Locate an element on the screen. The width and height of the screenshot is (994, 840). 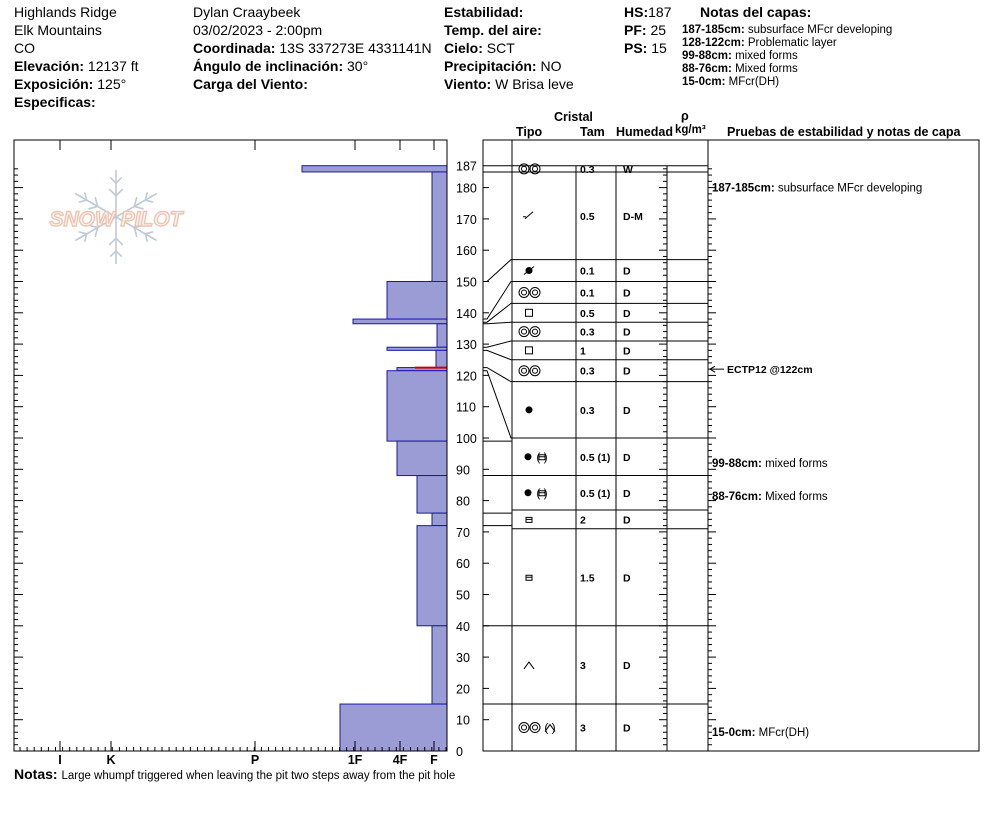
air-temp-row: Temp. del aire: is located at coordinates (493, 30).